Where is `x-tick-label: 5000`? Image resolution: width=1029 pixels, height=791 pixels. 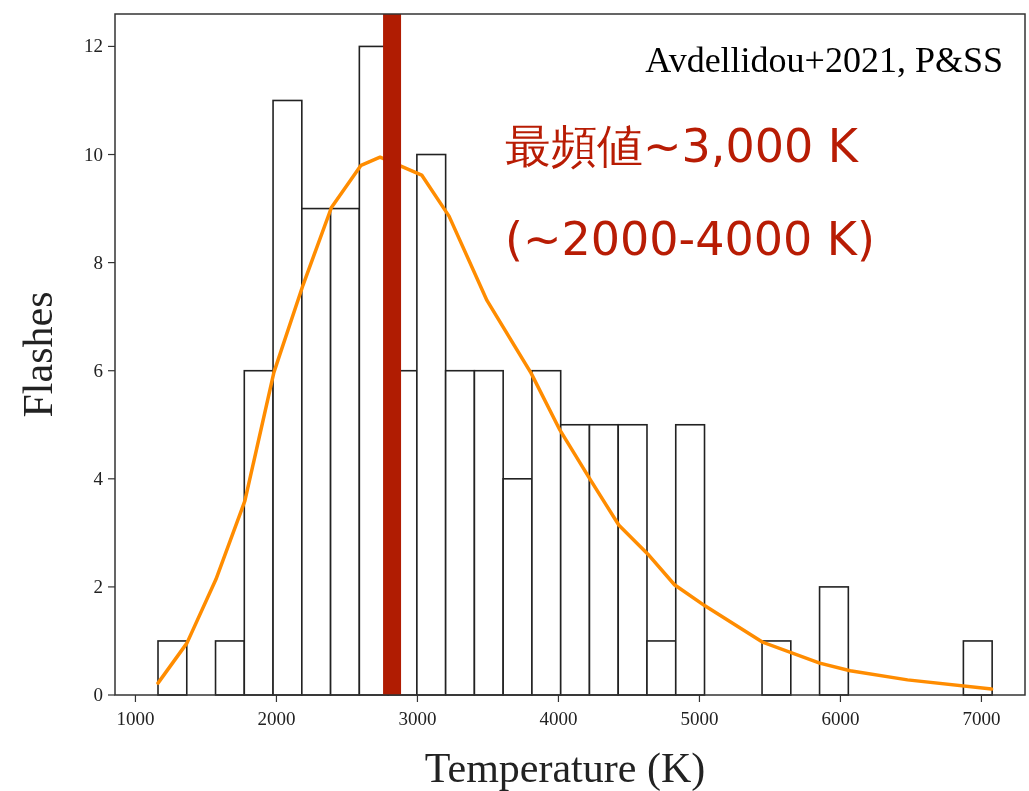
x-tick-label: 5000 is located at coordinates (699, 718).